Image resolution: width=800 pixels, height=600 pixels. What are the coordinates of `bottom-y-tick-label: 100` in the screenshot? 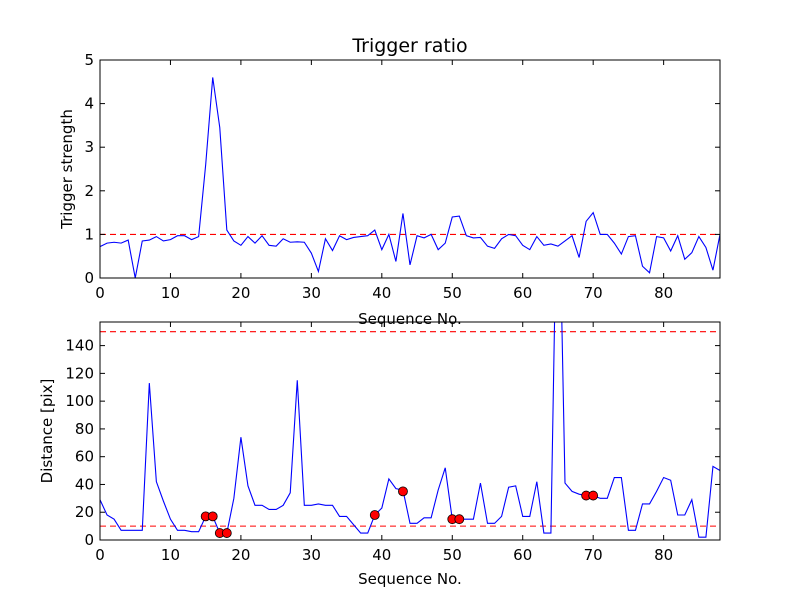 It's located at (79, 401).